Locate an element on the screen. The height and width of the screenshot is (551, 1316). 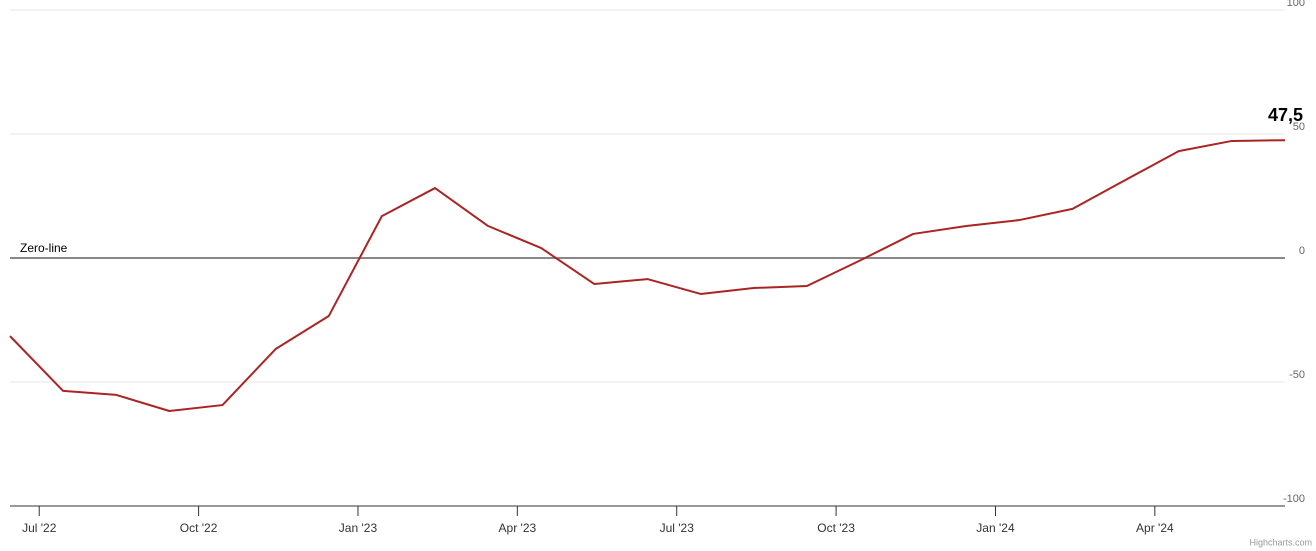
y-tick-label: -50 is located at coordinates (1297, 375).